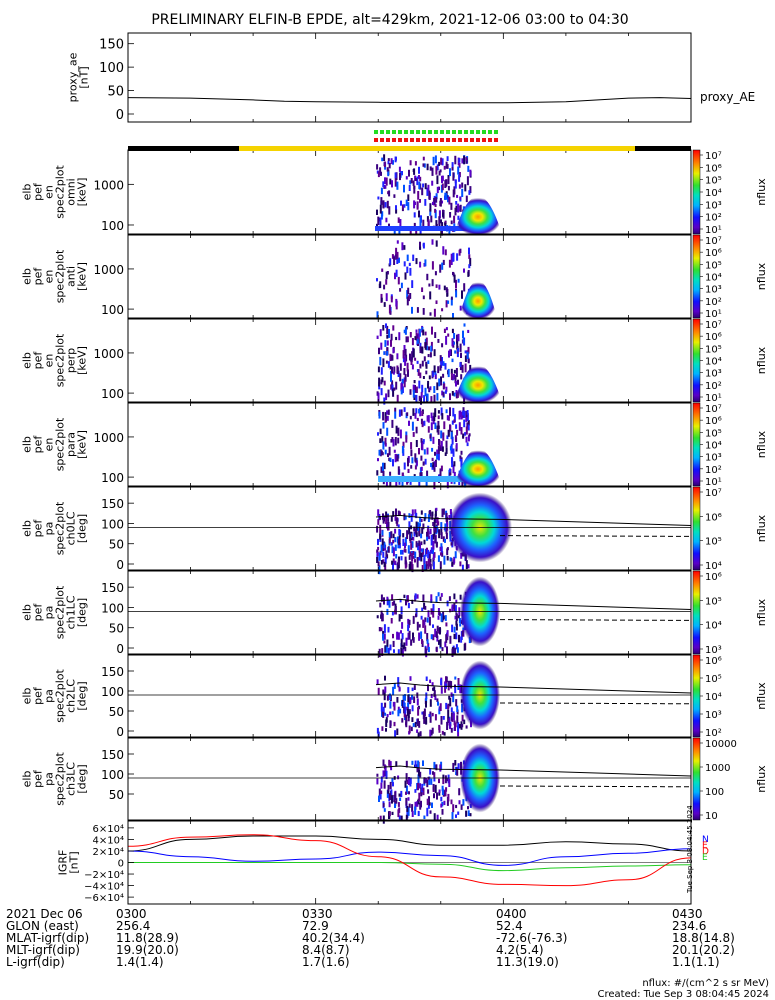 The height and width of the screenshot is (1000, 775). What do you see at coordinates (38, 276) in the screenshot?
I see `ylabel-line: pef` at bounding box center [38, 276].